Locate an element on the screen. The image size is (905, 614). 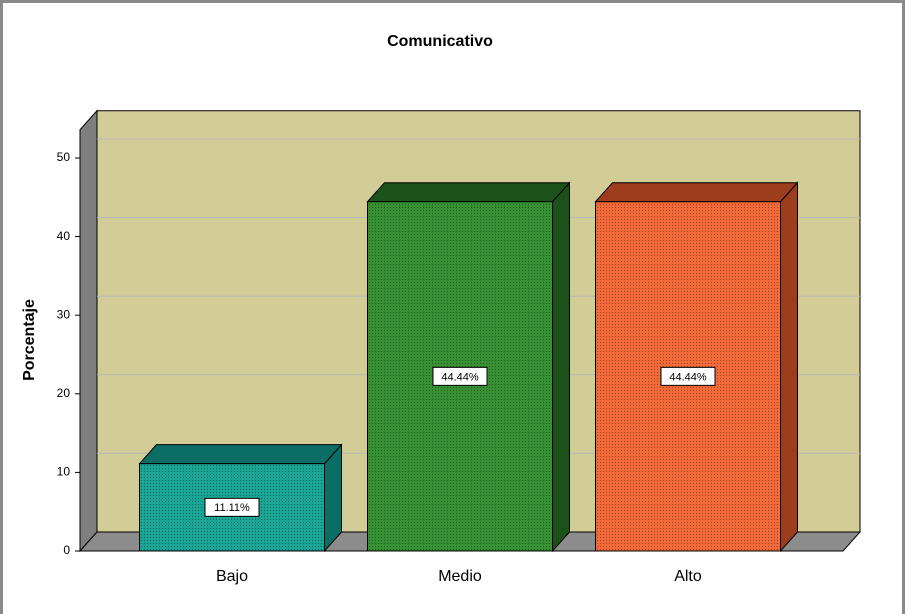
y-tick-label: 20 is located at coordinates (64, 393).